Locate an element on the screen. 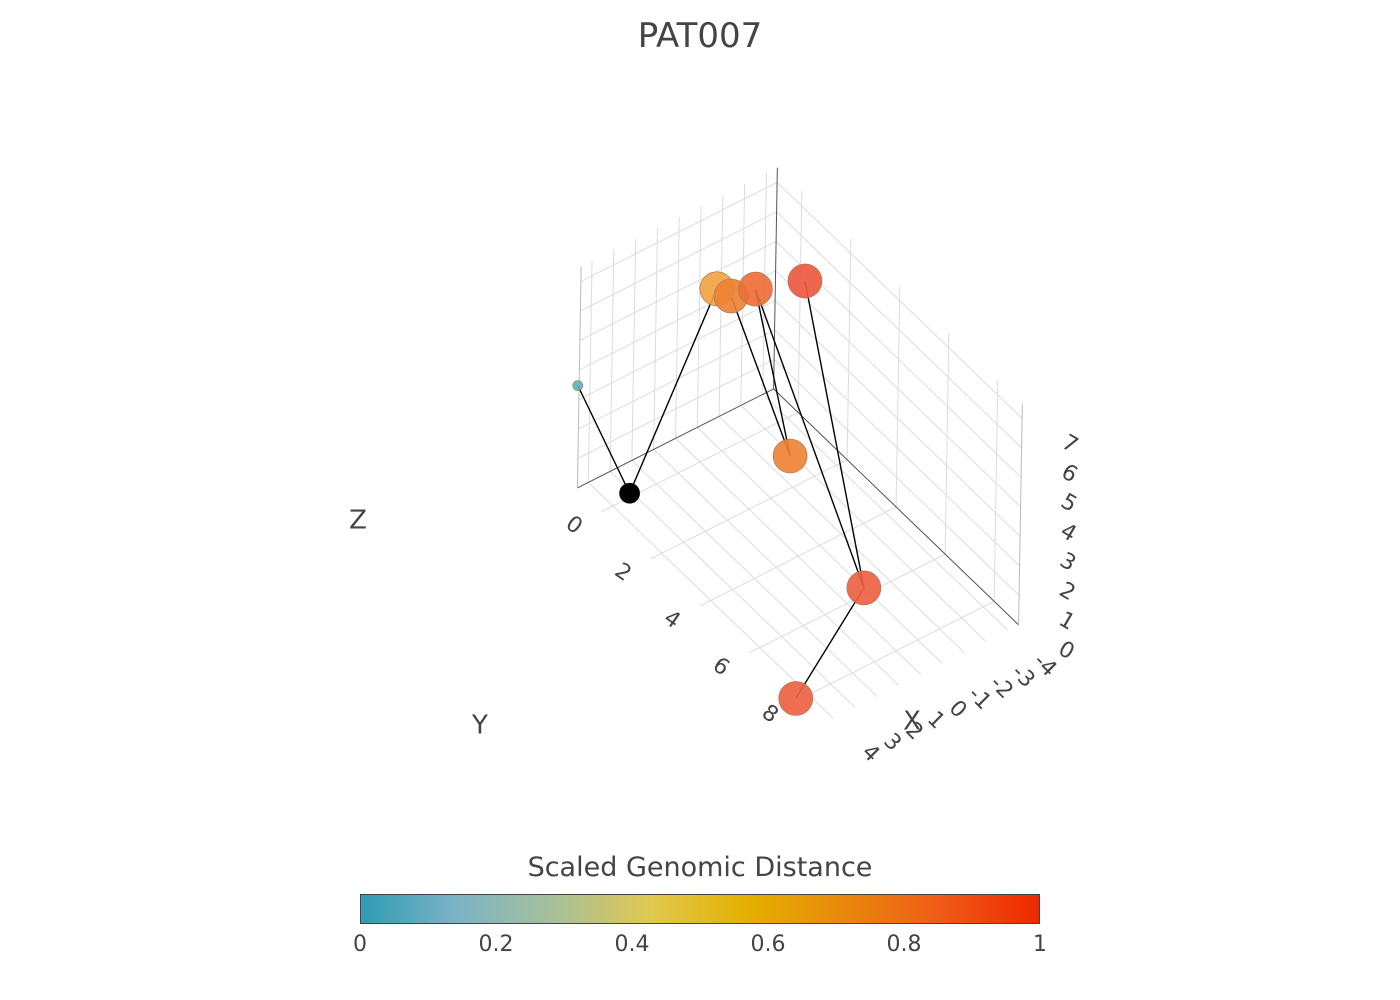 The height and width of the screenshot is (1000, 1400). axis-layer is located at coordinates (799, 396).